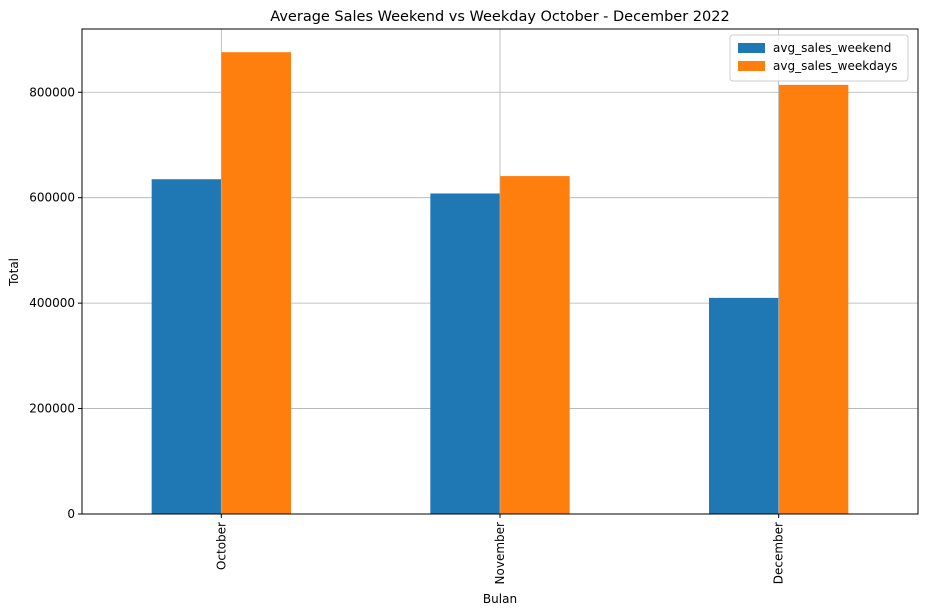  Describe the element at coordinates (186, 346) in the screenshot. I see `bar-avg_sales_weekend-october` at that location.